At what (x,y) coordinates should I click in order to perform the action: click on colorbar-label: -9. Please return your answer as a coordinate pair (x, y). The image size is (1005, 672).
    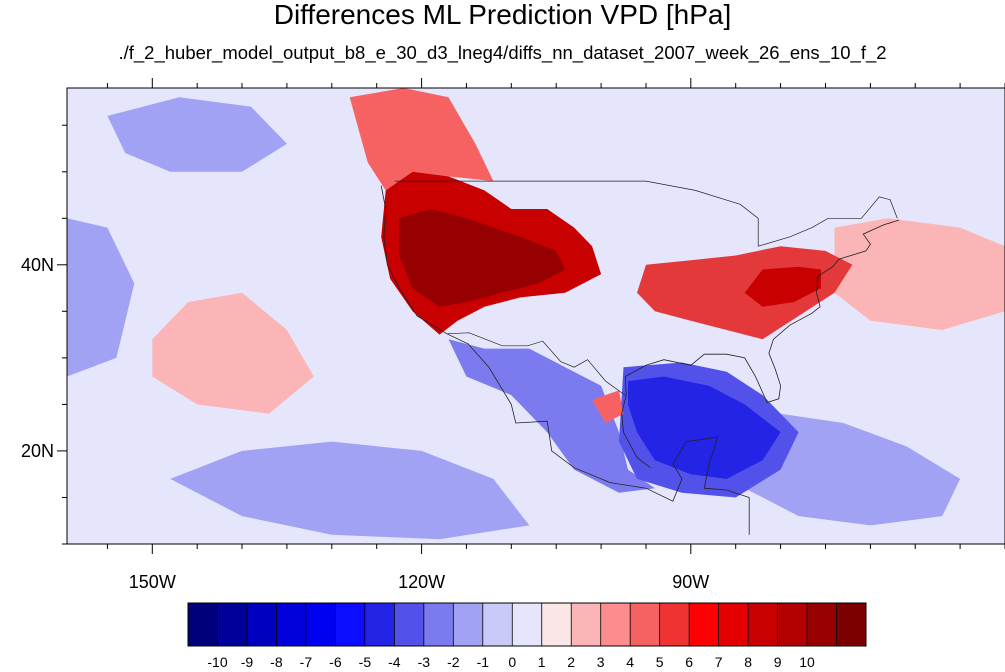
    Looking at the image, I should click on (247, 662).